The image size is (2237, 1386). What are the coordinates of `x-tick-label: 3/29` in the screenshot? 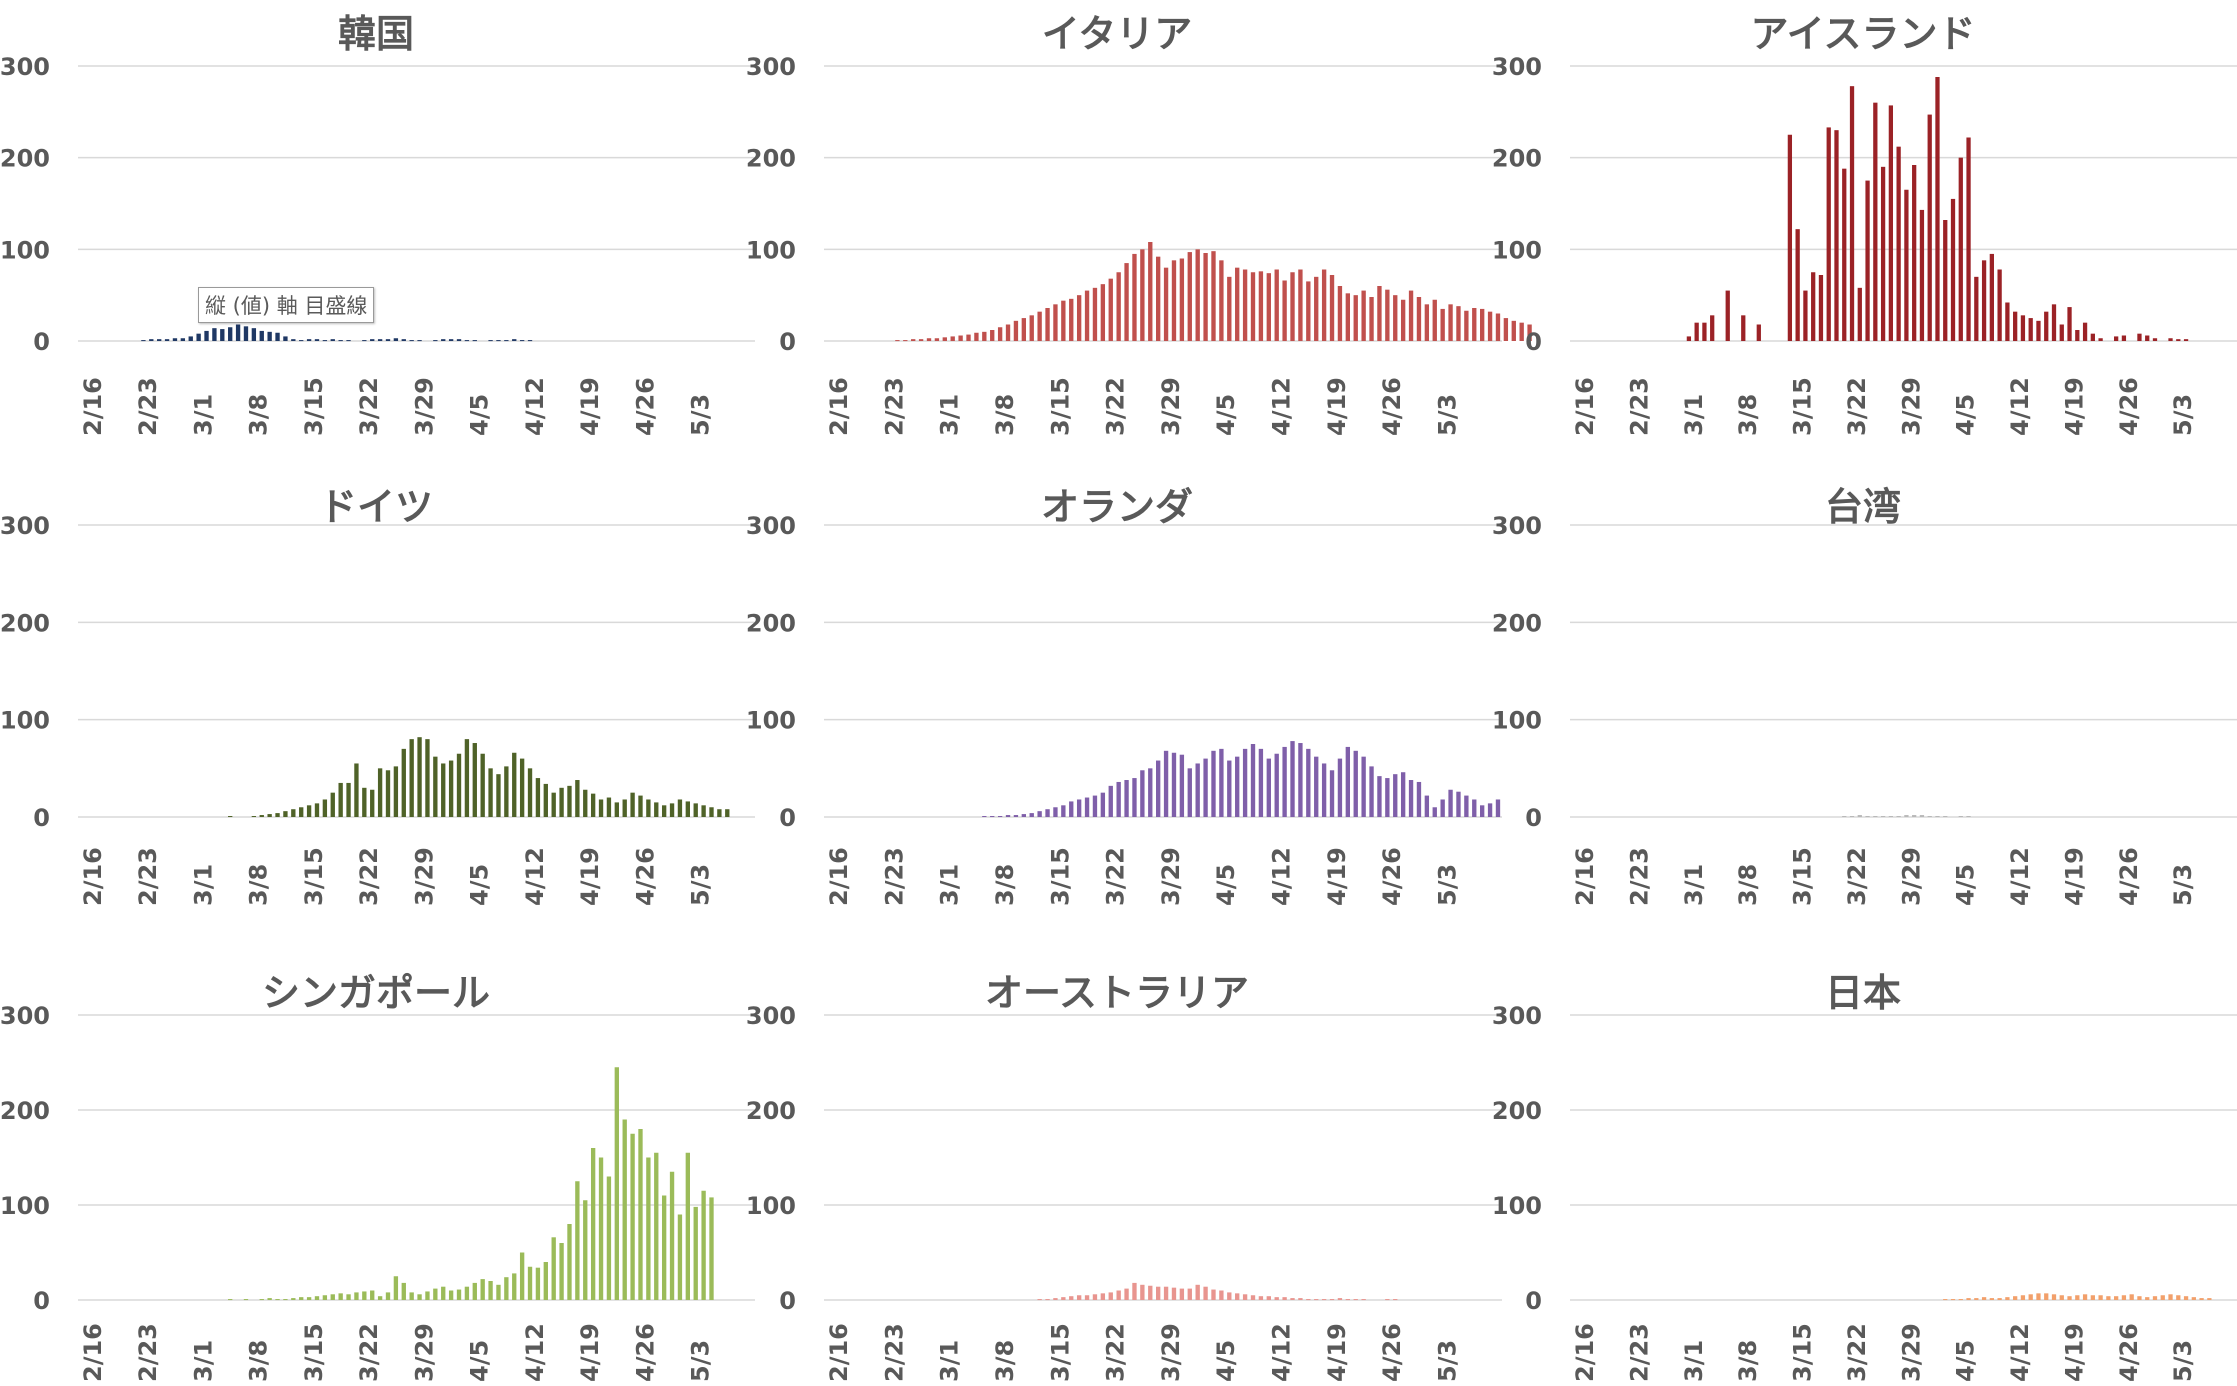 It's located at (424, 406).